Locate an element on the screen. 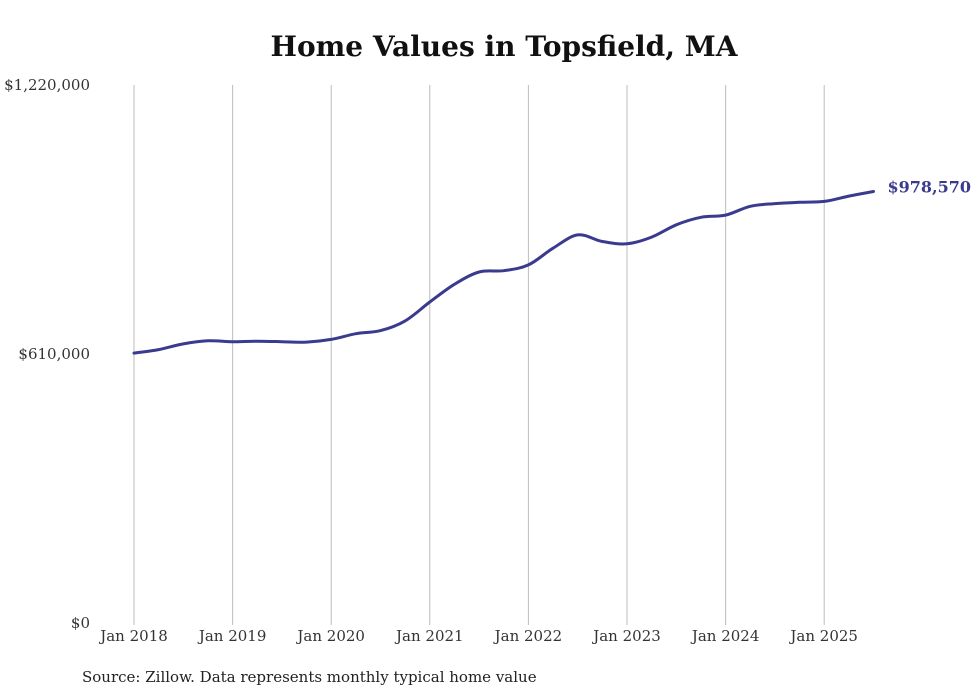 The height and width of the screenshot is (699, 980). x-tick-label: Jan 2019 is located at coordinates (232, 636).